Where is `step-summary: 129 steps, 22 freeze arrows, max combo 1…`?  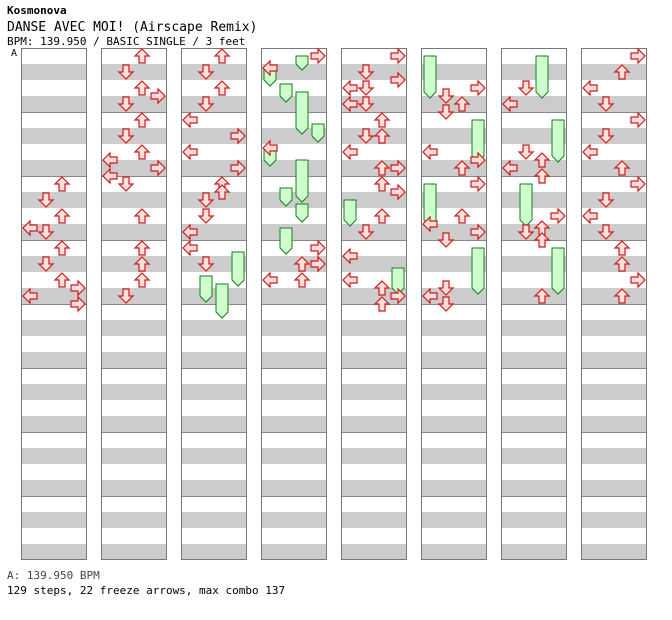
step-summary: 129 steps, 22 freeze arrows, max combo 1… is located at coordinates (146, 590).